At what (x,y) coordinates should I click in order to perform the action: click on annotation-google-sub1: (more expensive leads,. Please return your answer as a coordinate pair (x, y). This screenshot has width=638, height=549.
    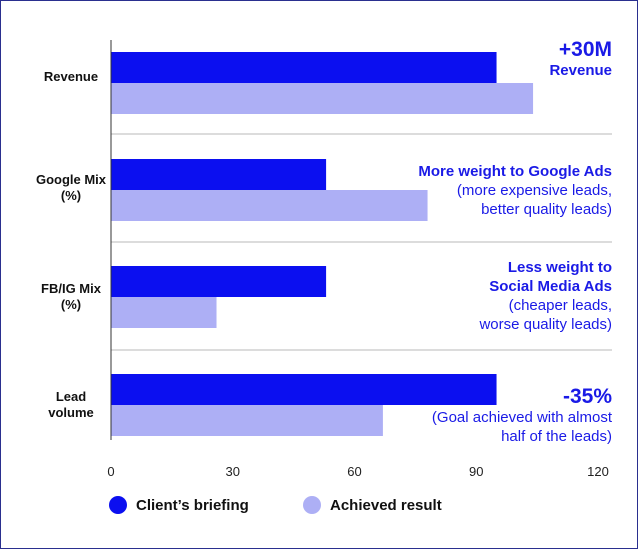
    Looking at the image, I should click on (534, 190).